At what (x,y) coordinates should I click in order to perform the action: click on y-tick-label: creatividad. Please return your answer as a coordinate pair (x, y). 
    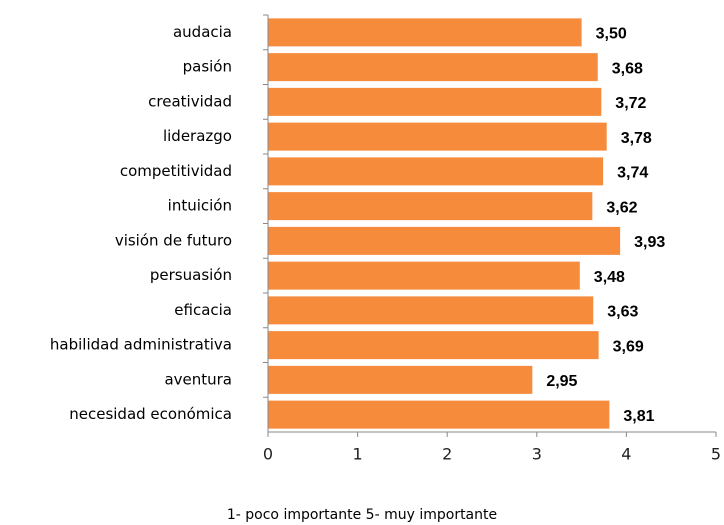
    Looking at the image, I should click on (190, 101).